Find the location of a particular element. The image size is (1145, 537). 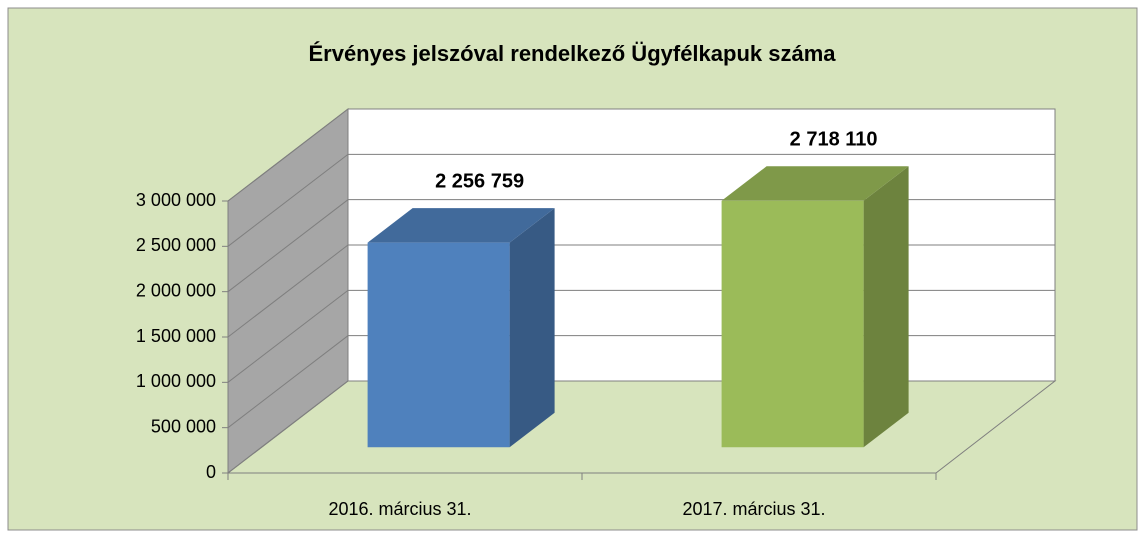

data-label: 2 718 110 is located at coordinates (834, 140).